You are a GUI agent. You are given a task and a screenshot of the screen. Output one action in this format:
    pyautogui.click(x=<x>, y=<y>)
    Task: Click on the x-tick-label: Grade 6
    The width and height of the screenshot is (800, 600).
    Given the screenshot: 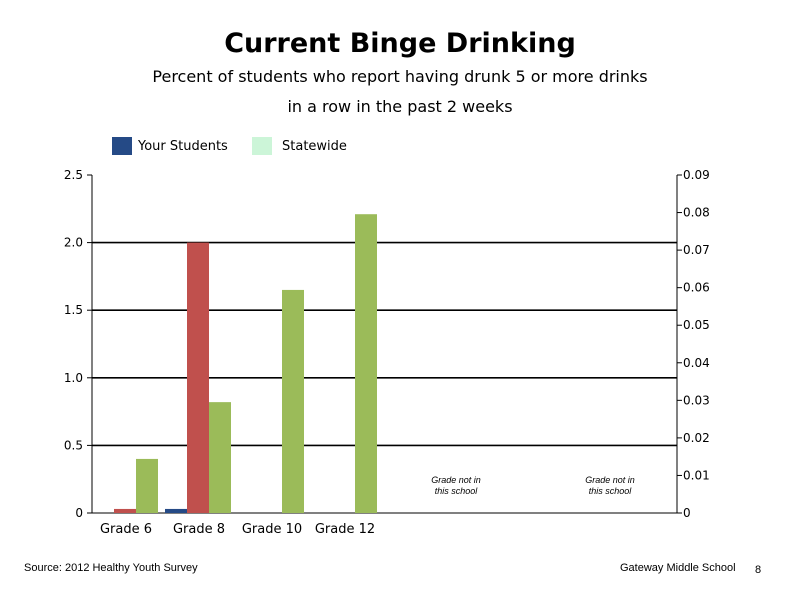 What is the action you would take?
    pyautogui.click(x=126, y=529)
    